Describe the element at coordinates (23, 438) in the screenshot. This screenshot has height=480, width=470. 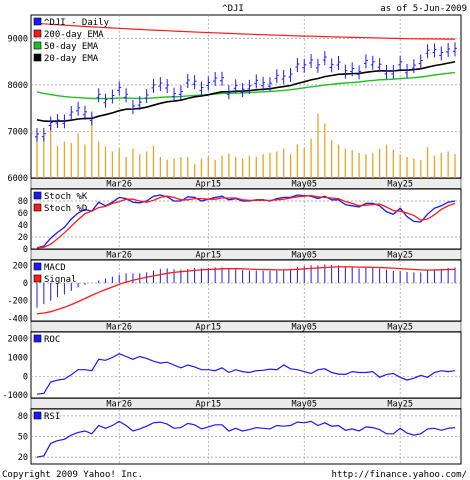
I see `rsi-tick-label: 50` at that location.